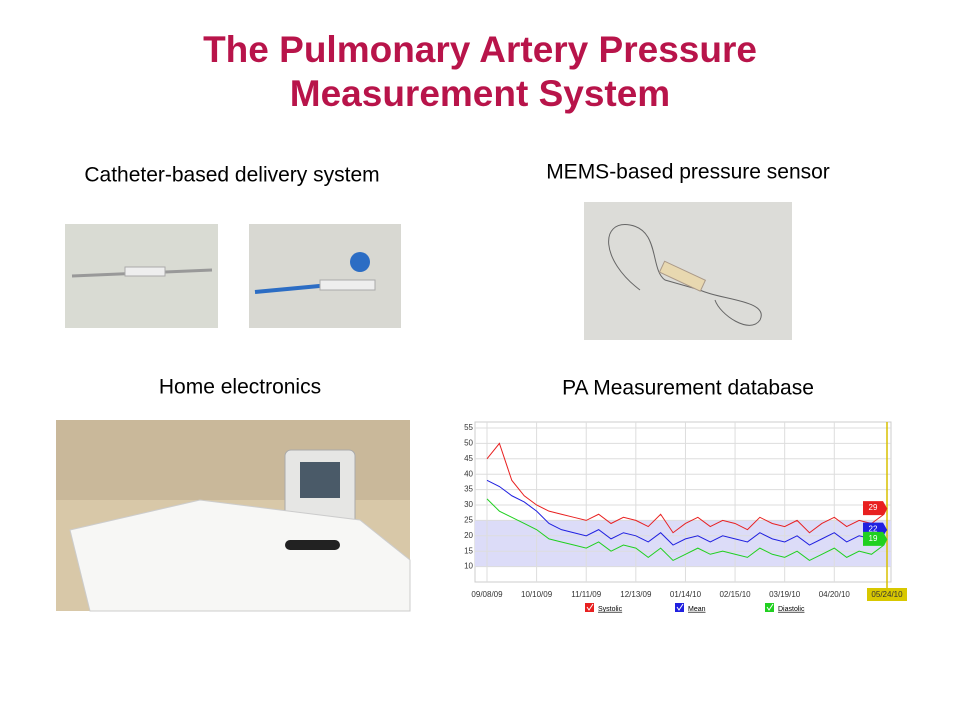 The image size is (960, 725). What do you see at coordinates (468, 520) in the screenshot?
I see `y-tick-label: 25` at bounding box center [468, 520].